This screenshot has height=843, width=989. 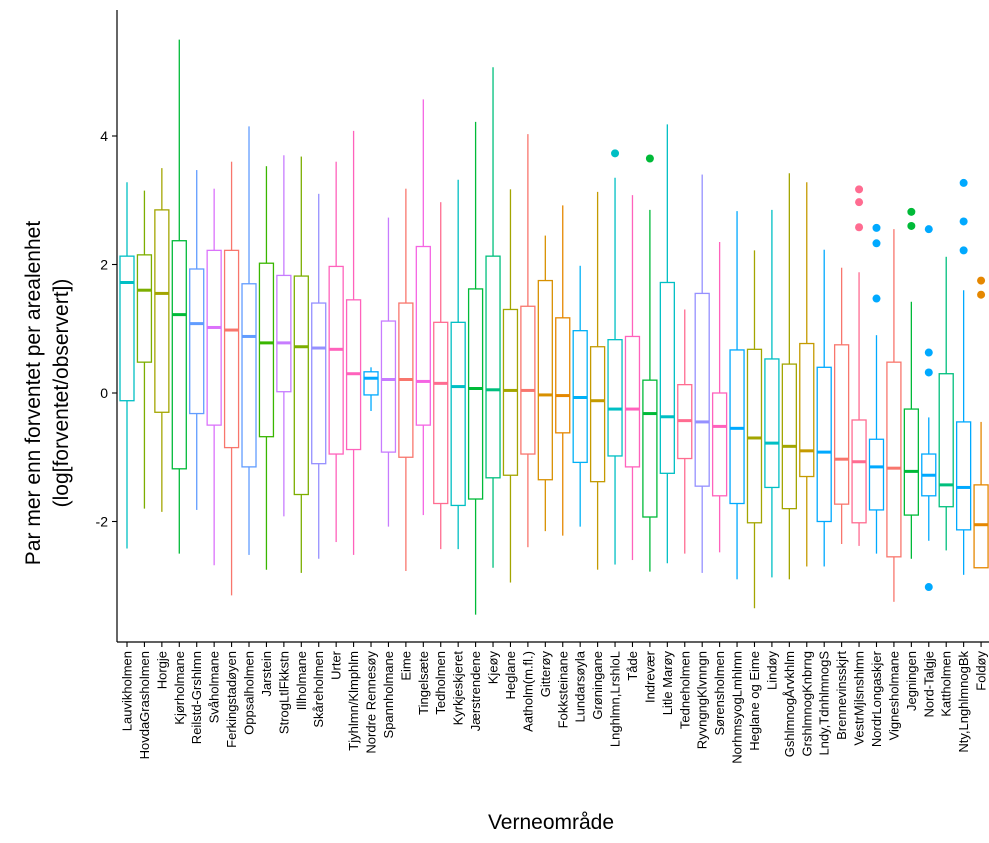 What do you see at coordinates (266, 674) in the screenshot?
I see `x-tick-label: Jarstein` at bounding box center [266, 674].